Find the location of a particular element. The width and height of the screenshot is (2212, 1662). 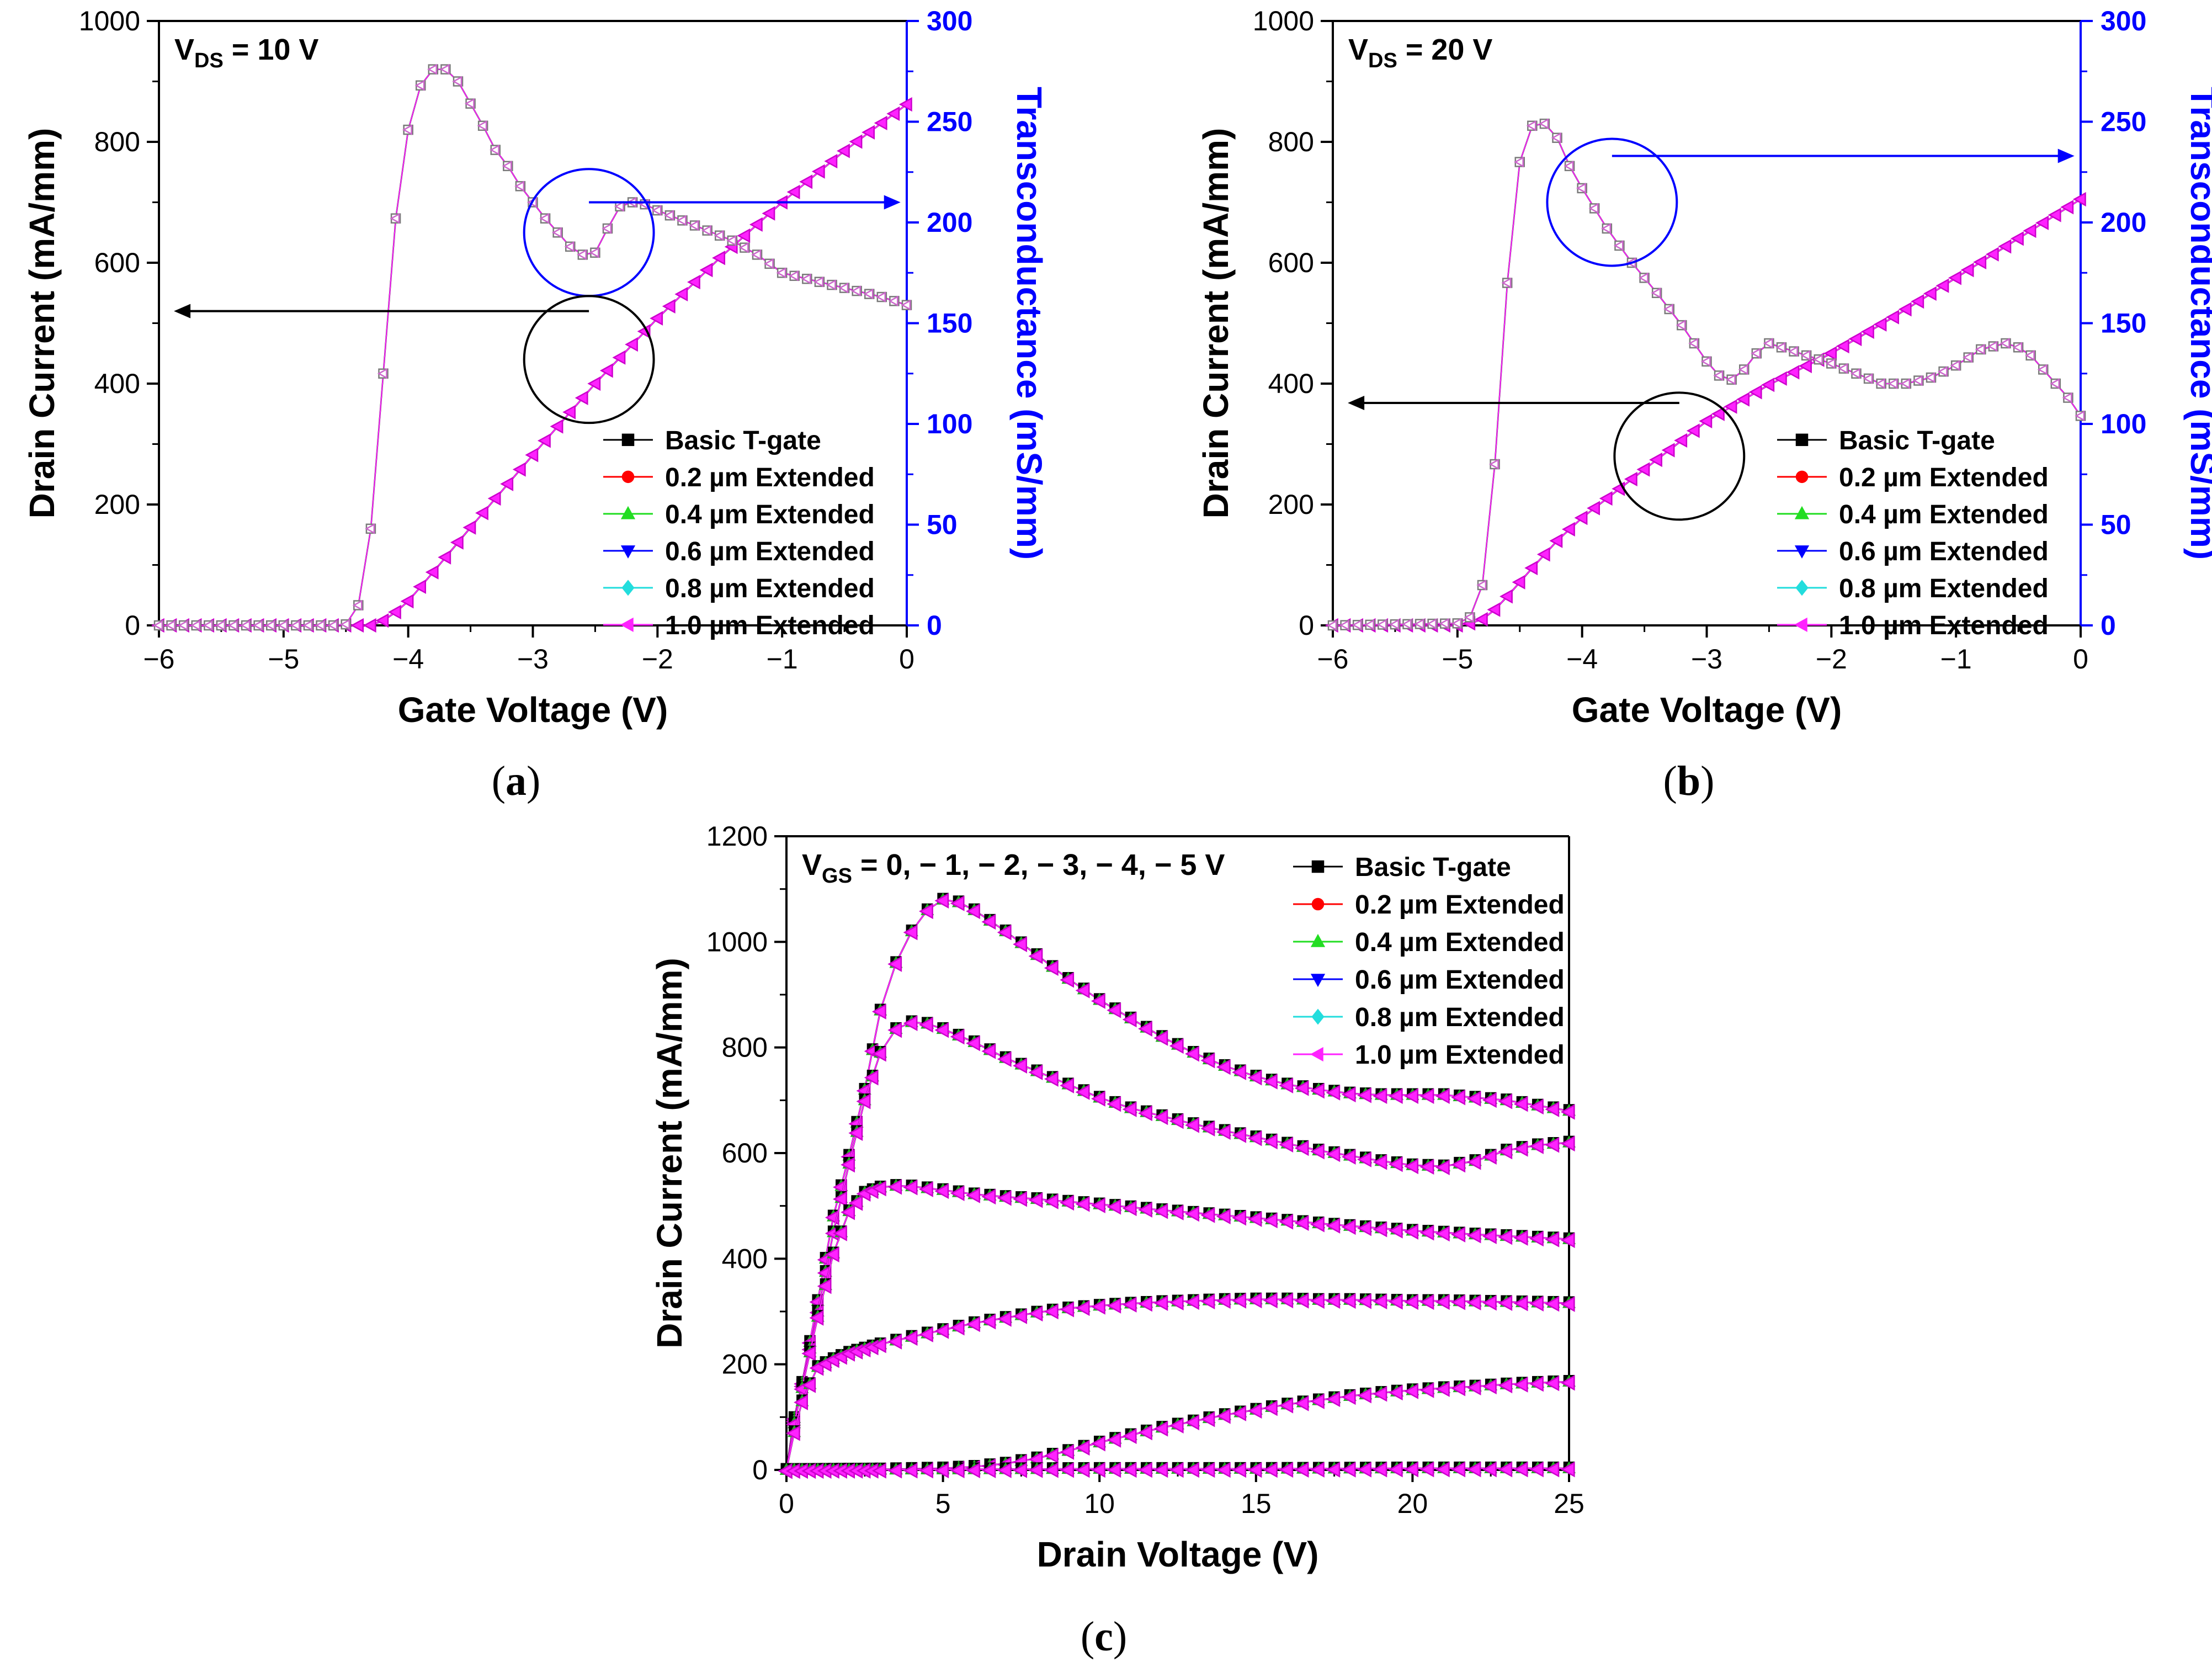

x-tick-label: 15 is located at coordinates (1257, 1503).